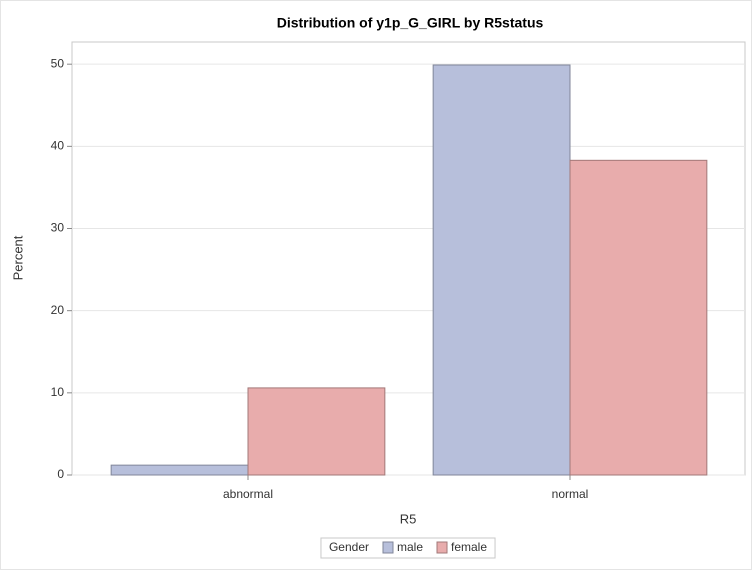 This screenshot has width=752, height=570. I want to click on legend-label: female, so click(469, 547).